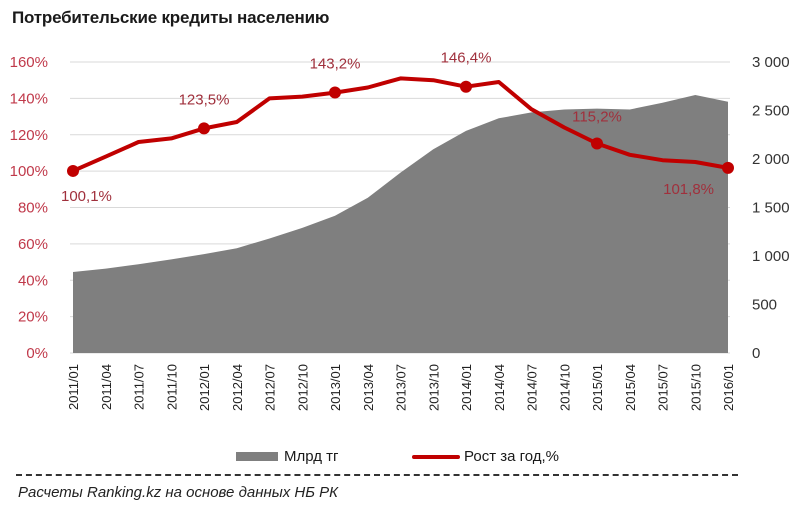  I want to click on left-axis-tick-label: 60%, so click(33, 244).